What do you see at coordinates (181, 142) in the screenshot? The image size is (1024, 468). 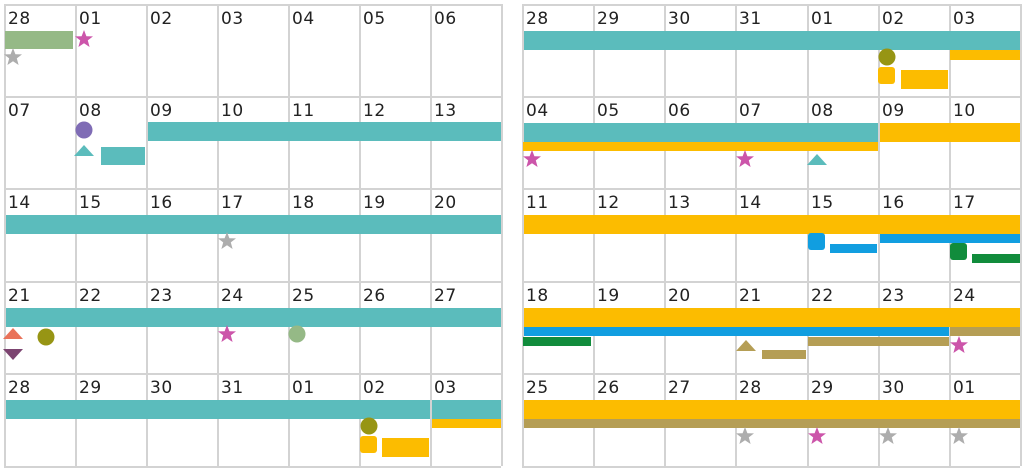 I see `day-cell: 09` at bounding box center [181, 142].